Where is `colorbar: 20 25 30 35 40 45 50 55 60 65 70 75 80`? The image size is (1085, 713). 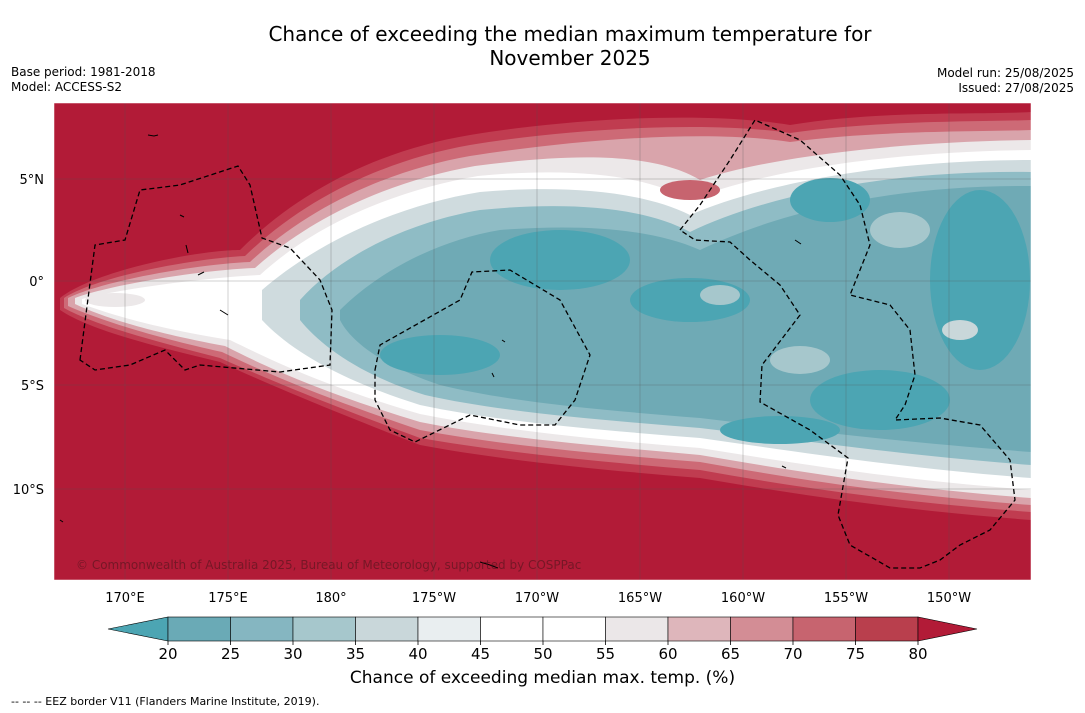
colorbar: 20 25 30 35 40 45 50 55 60 65 70 75 80 is located at coordinates (542, 639).